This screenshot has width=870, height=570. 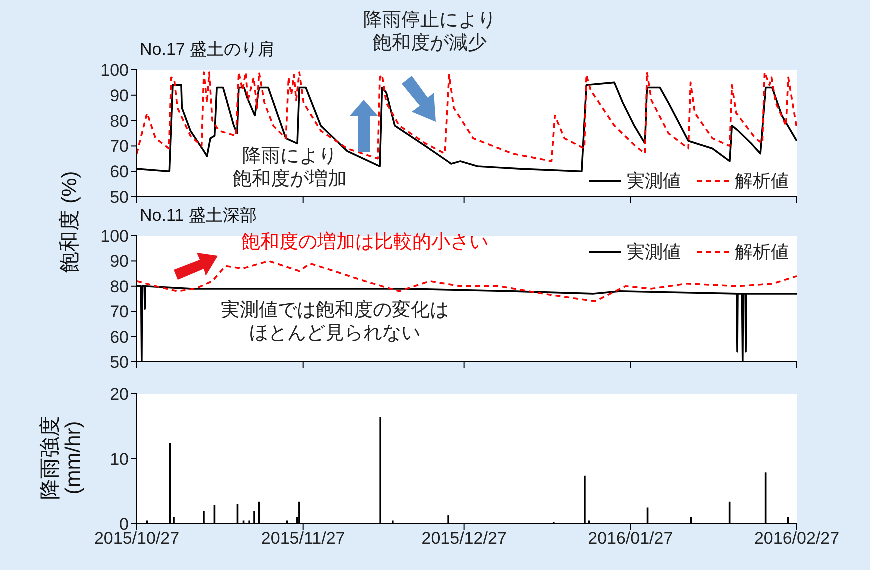 What do you see at coordinates (797, 538) in the screenshot?
I see `x-tick-label: 2016/02/27` at bounding box center [797, 538].